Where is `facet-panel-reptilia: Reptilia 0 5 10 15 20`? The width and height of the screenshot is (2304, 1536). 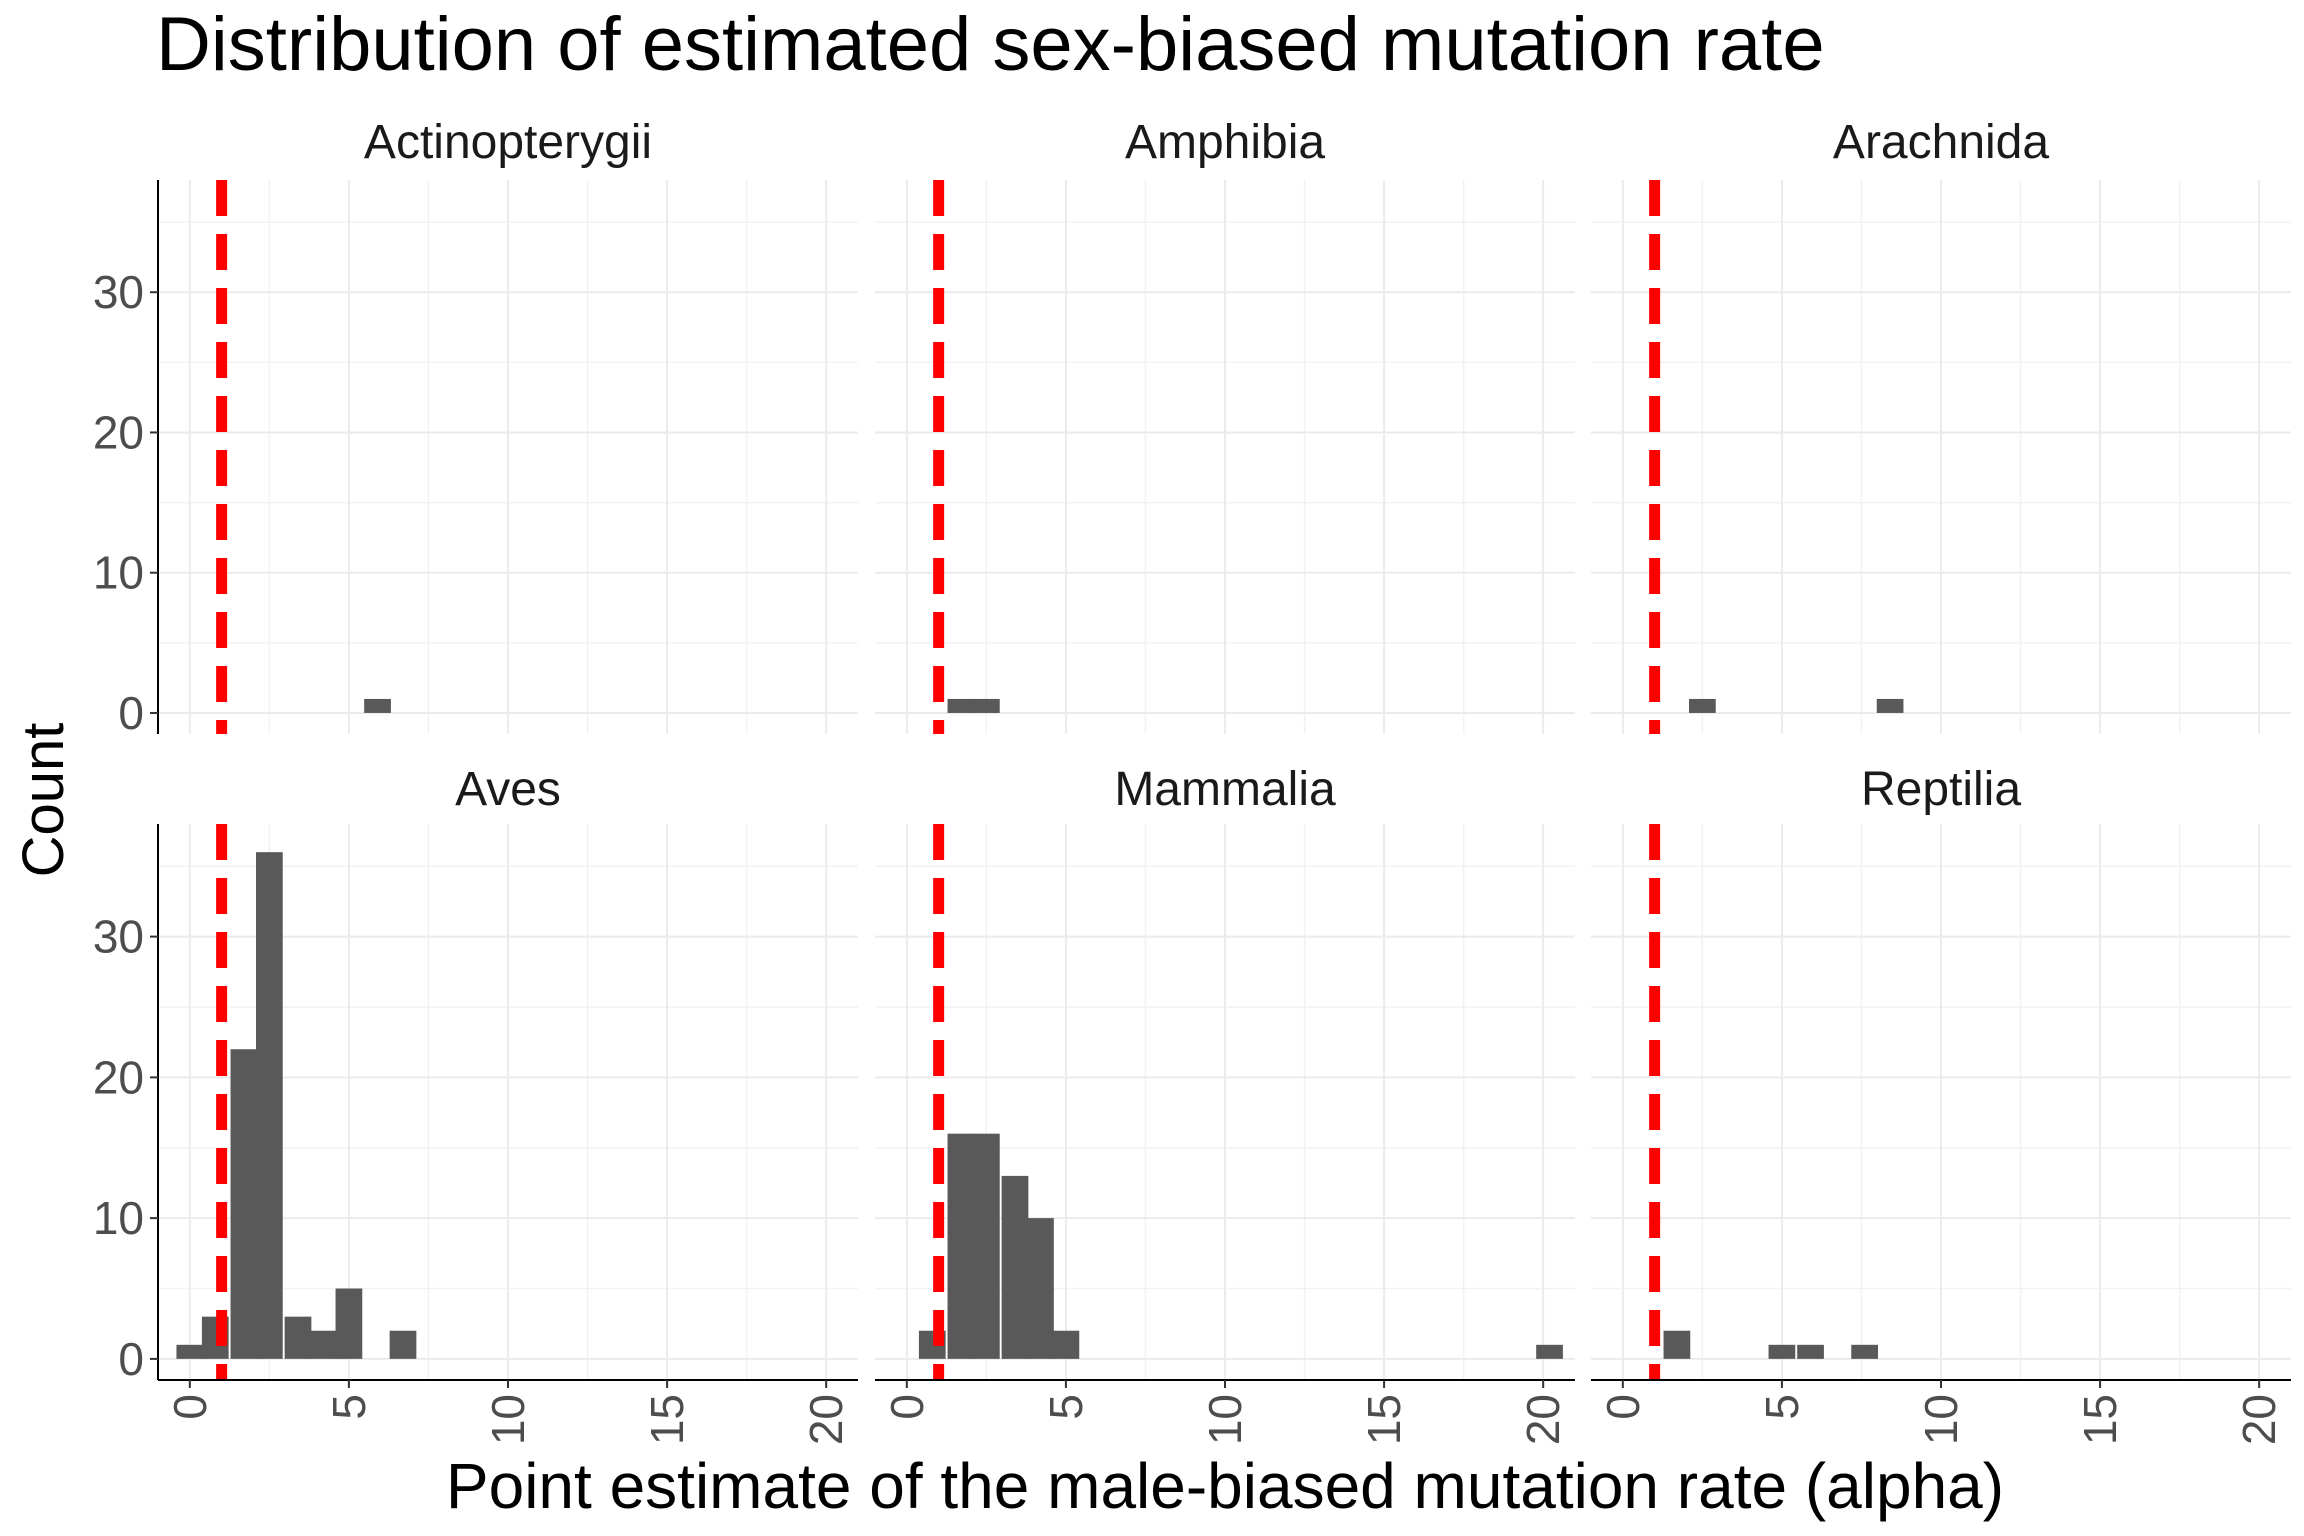 facet-panel-reptilia: Reptilia 0 5 10 15 20 is located at coordinates (1941, 1104).